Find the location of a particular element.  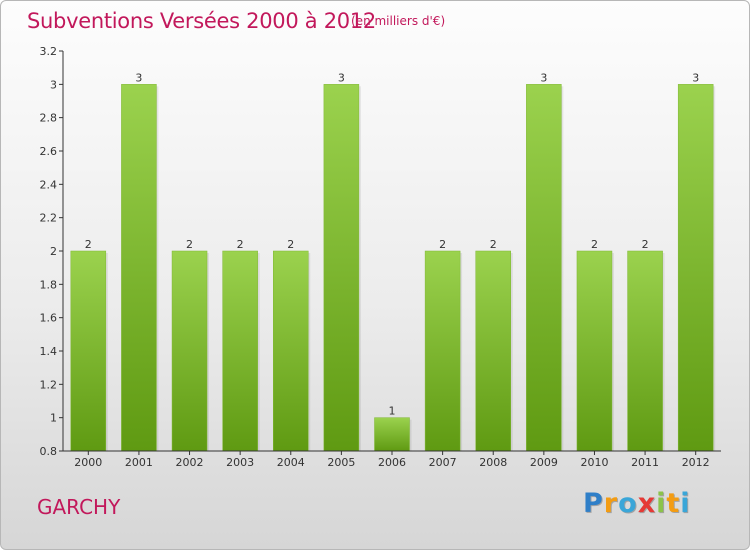

bar-2009 is located at coordinates (544, 268).